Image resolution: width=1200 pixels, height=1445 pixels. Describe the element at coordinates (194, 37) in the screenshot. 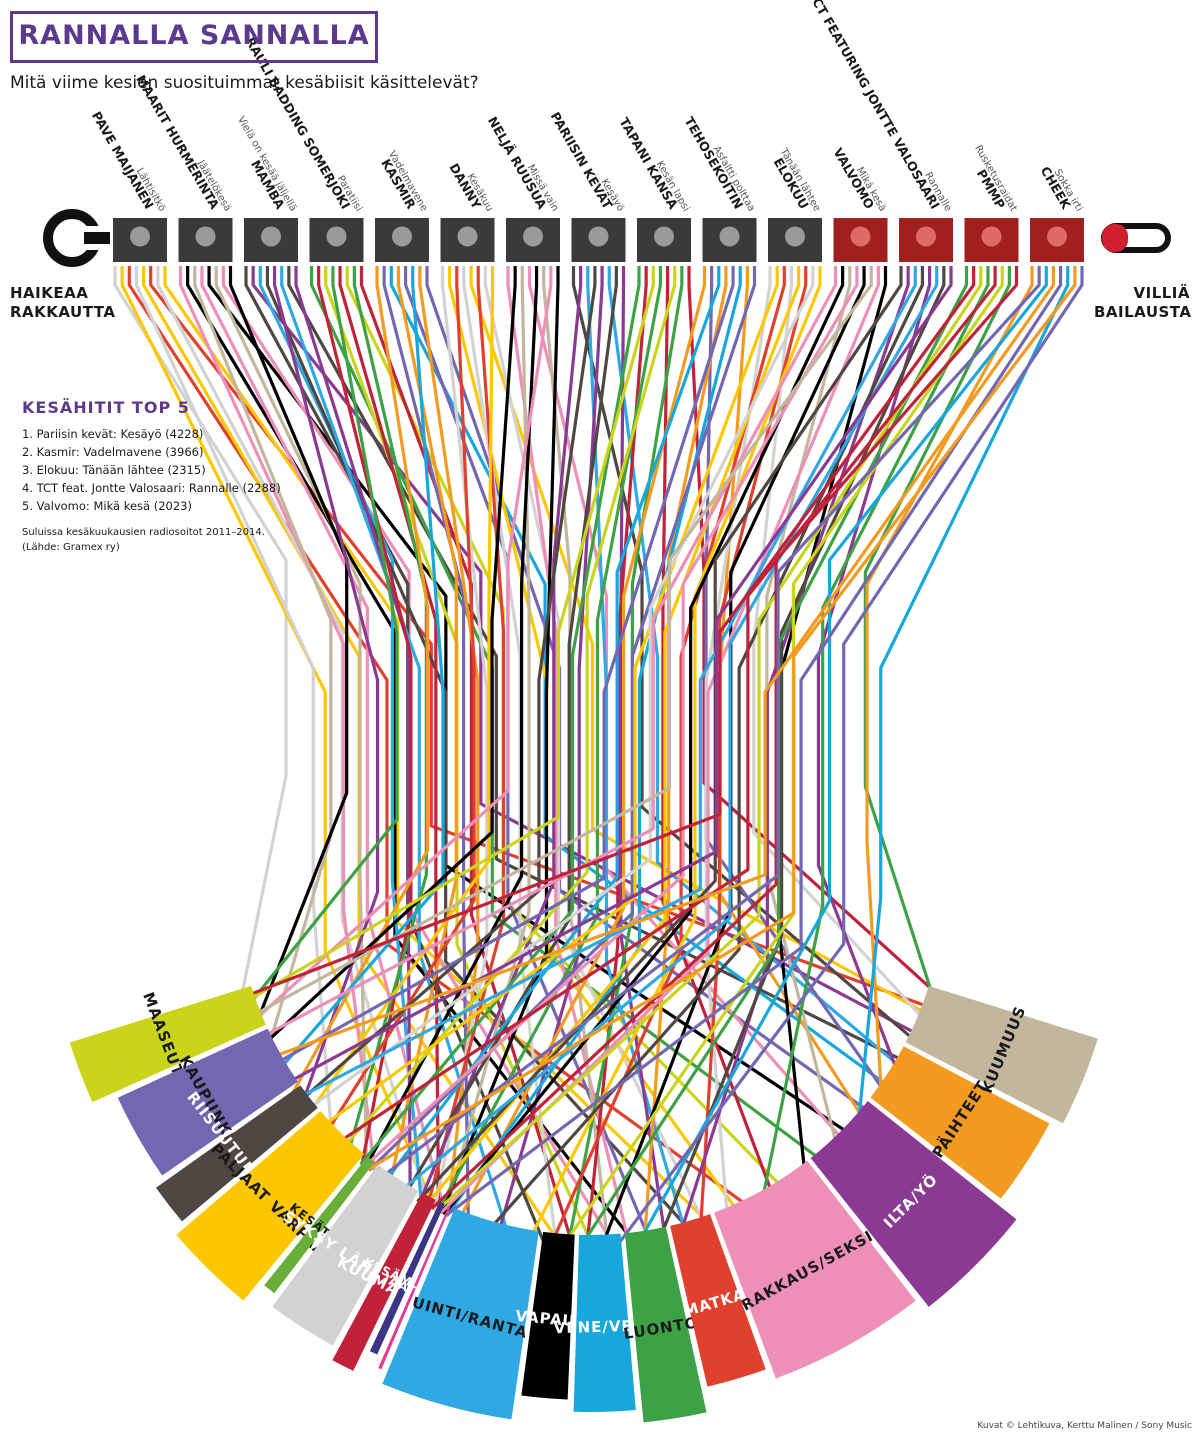

I see `title-box: RANNALLA SANNALLA` at that location.